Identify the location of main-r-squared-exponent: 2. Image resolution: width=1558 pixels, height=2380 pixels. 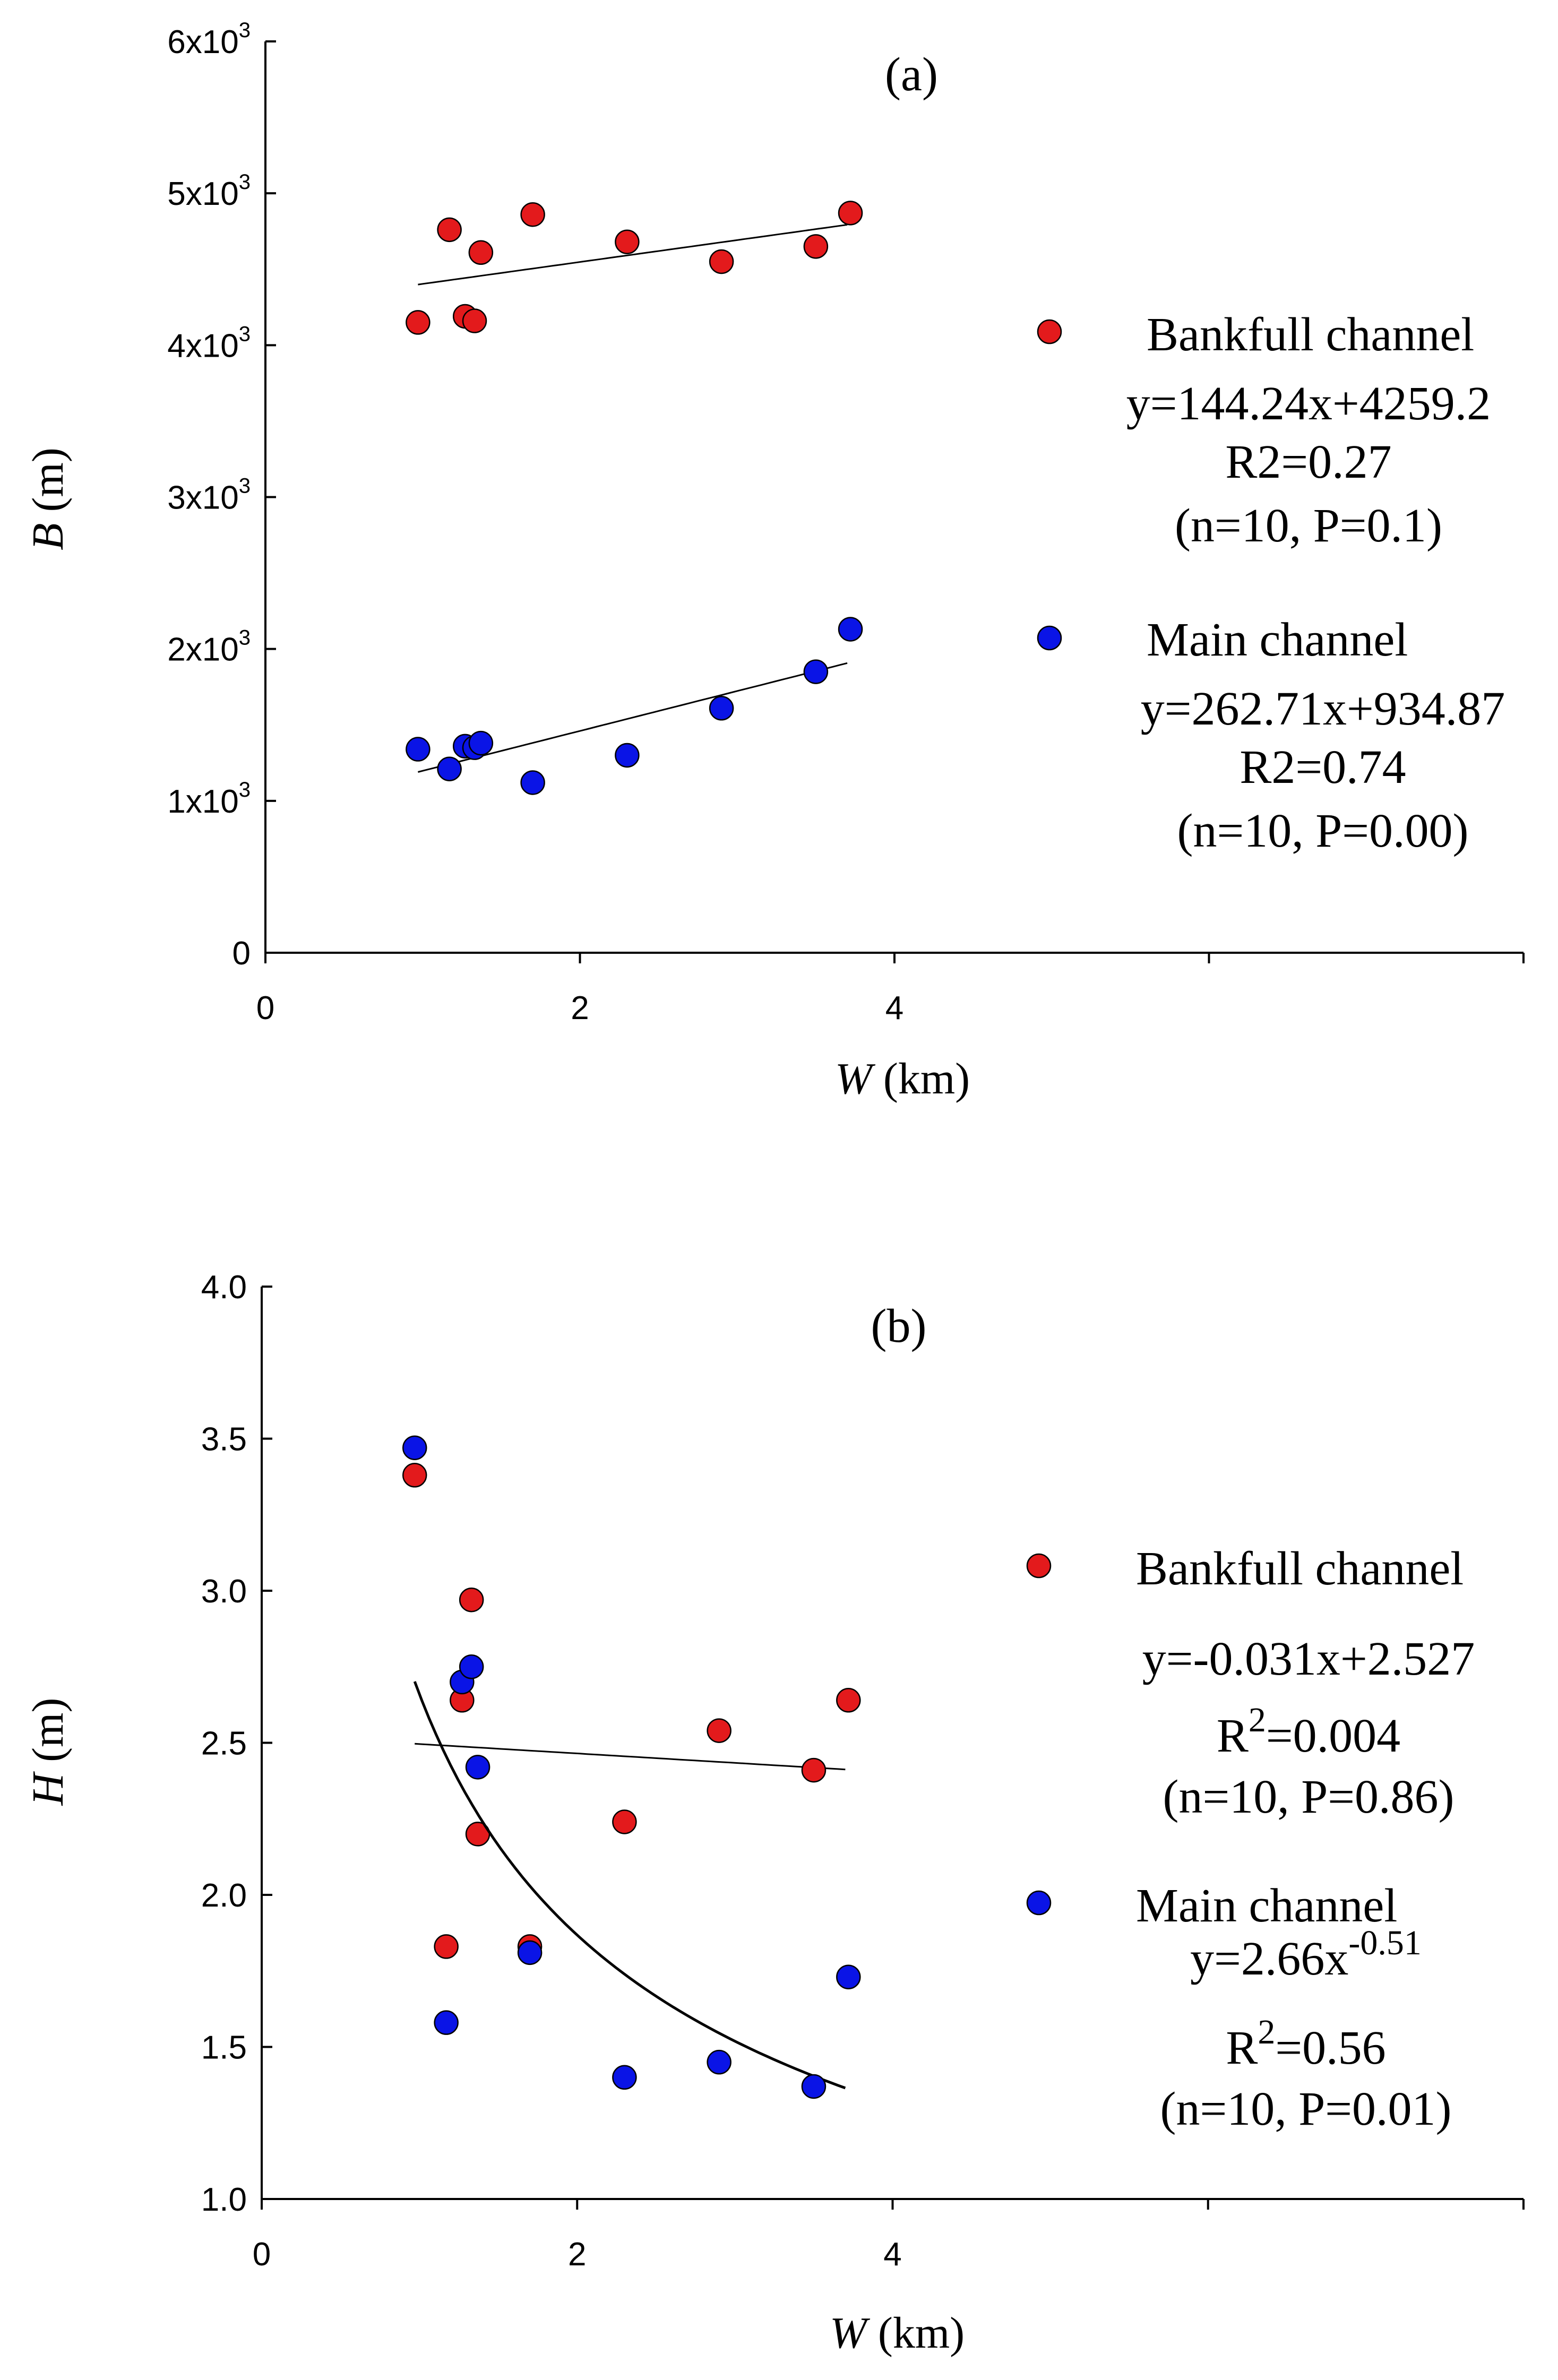
(1266, 2032).